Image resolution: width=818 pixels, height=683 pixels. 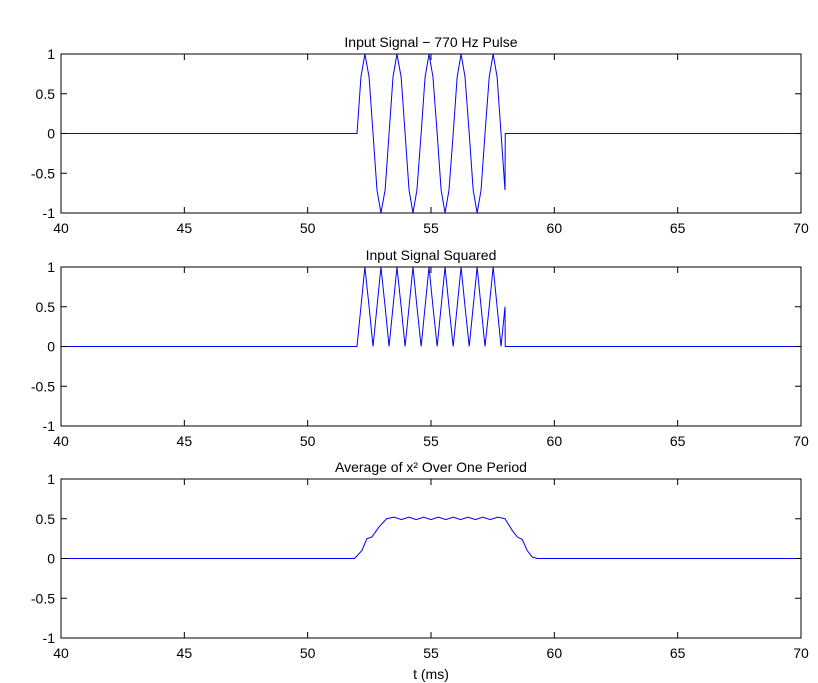 I want to click on x-axis-label: t (ms), so click(x=431, y=674).